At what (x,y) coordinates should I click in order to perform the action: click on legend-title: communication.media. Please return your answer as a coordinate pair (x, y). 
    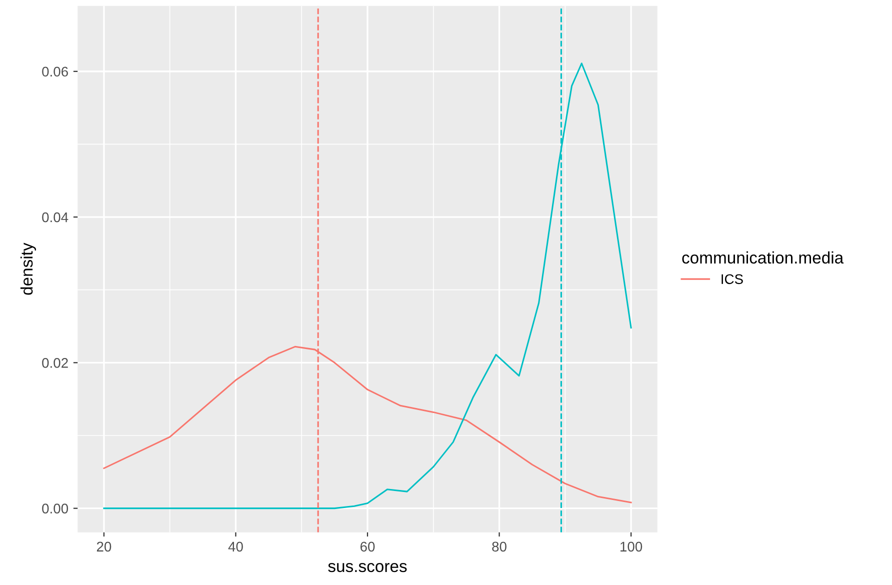
    Looking at the image, I should click on (763, 257).